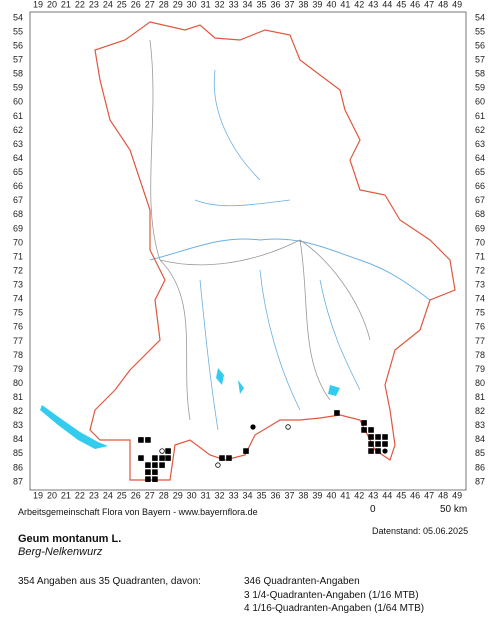 The height and width of the screenshot is (620, 500). I want to click on column-label: 22, so click(80, 495).